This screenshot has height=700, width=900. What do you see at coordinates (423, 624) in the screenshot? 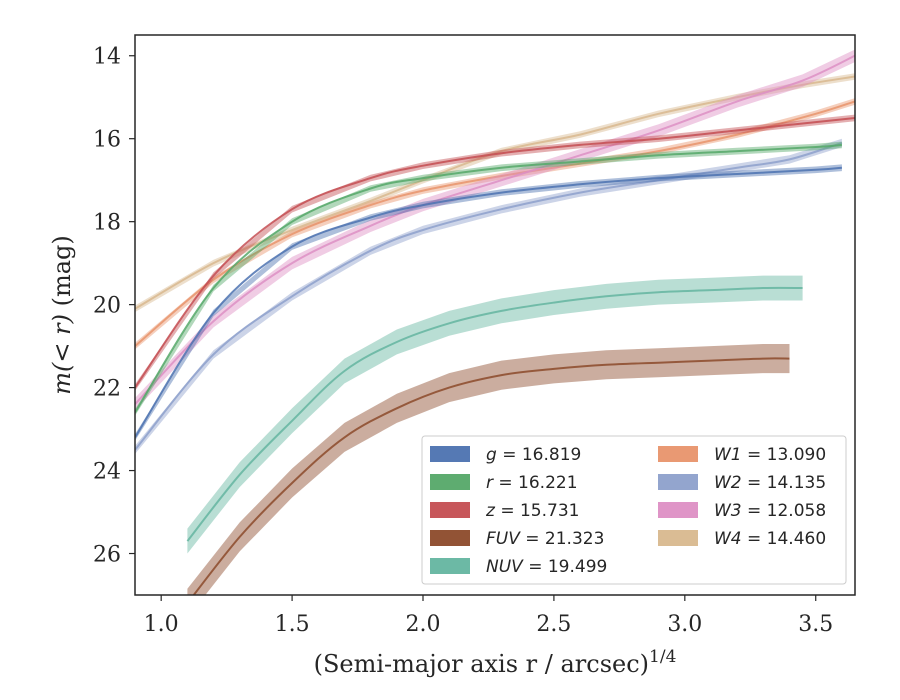
I see `x-tick-label: 2.0` at bounding box center [423, 624].